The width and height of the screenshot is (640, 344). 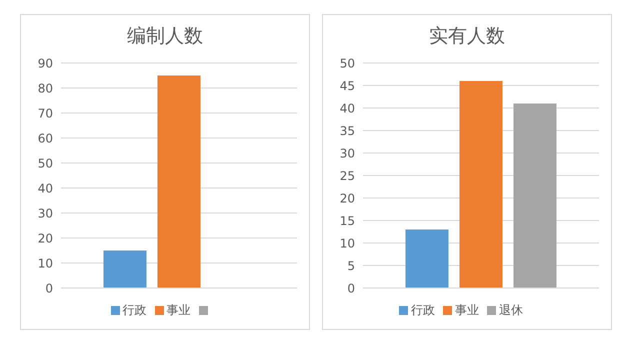 What do you see at coordinates (45, 63) in the screenshot?
I see `y-tick-label: 90` at bounding box center [45, 63].